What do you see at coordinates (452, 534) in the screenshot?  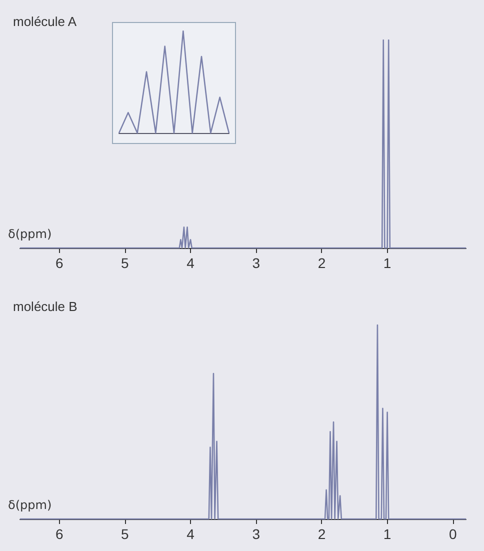 I see `x-tick-label: 0` at bounding box center [452, 534].